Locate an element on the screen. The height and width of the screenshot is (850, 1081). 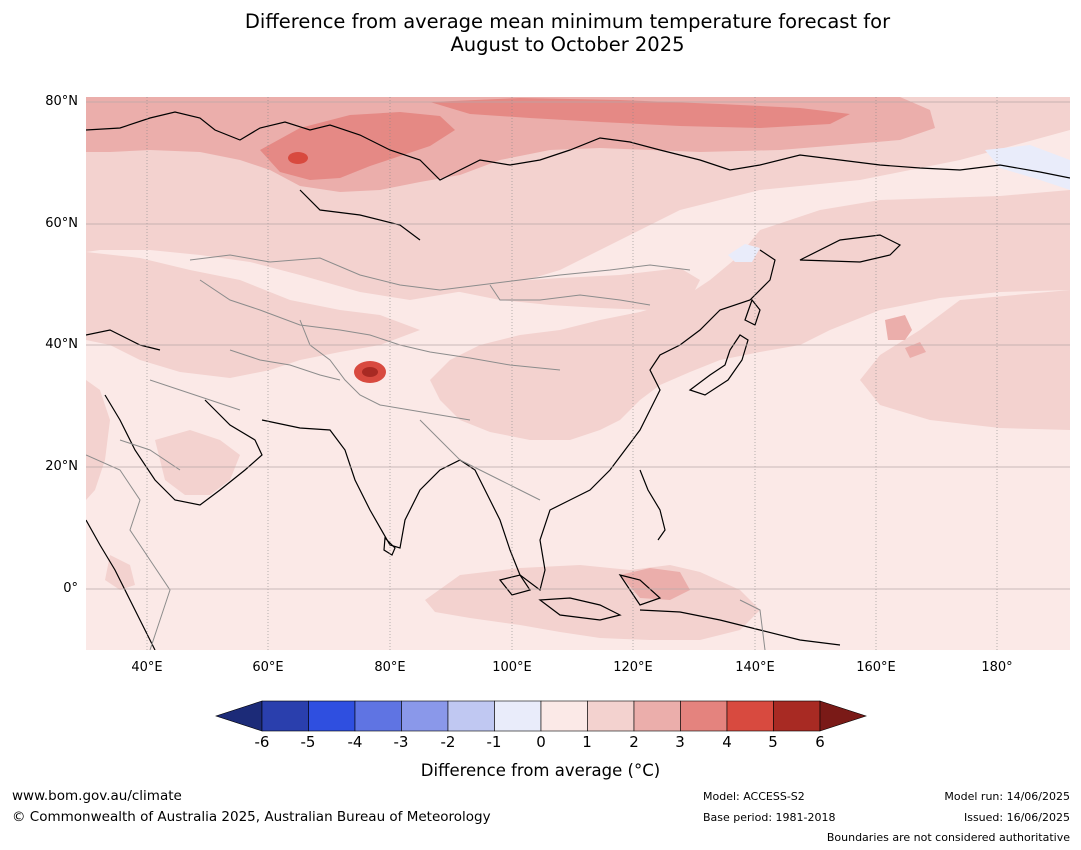
colorbar-tick: 6 is located at coordinates (820, 742).